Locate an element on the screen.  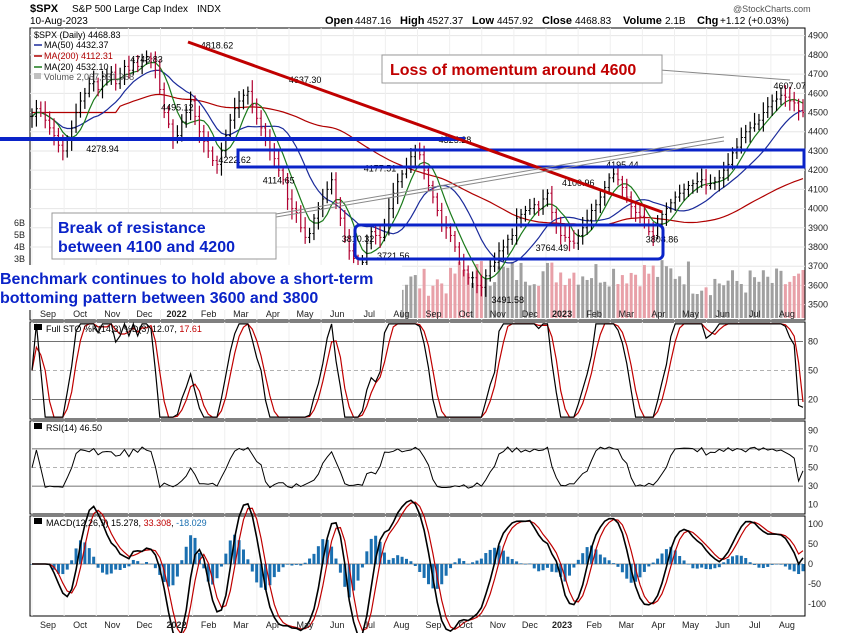
x-tick-label-price: Oct is located at coordinates (80, 314).